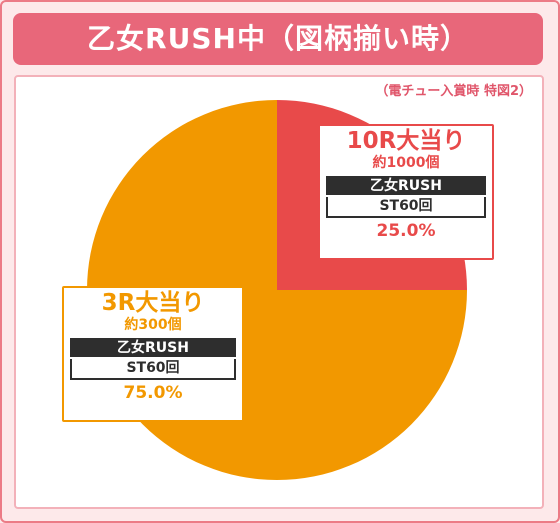 This screenshot has width=560, height=523. Describe the element at coordinates (406, 141) in the screenshot. I see `label-10r-title: 10R大当り` at that location.